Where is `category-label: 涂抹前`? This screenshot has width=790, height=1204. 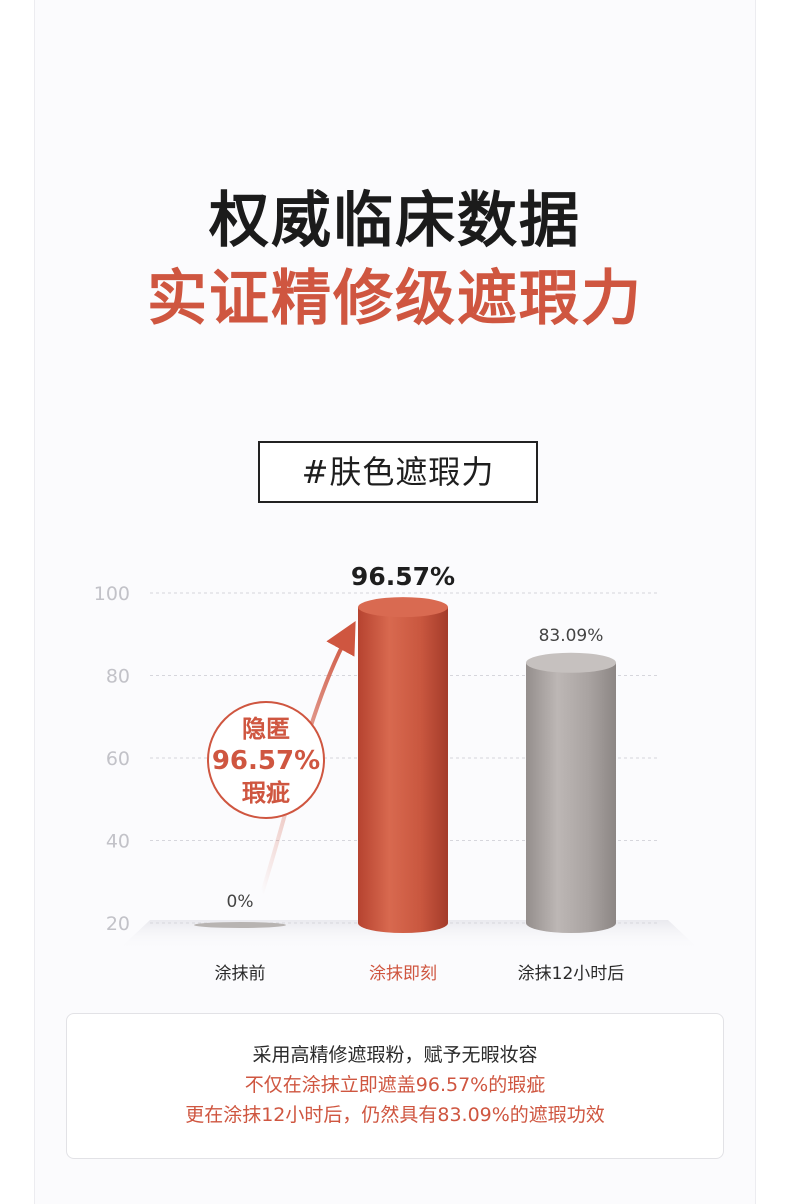
category-label: 涂抹前 is located at coordinates (240, 974).